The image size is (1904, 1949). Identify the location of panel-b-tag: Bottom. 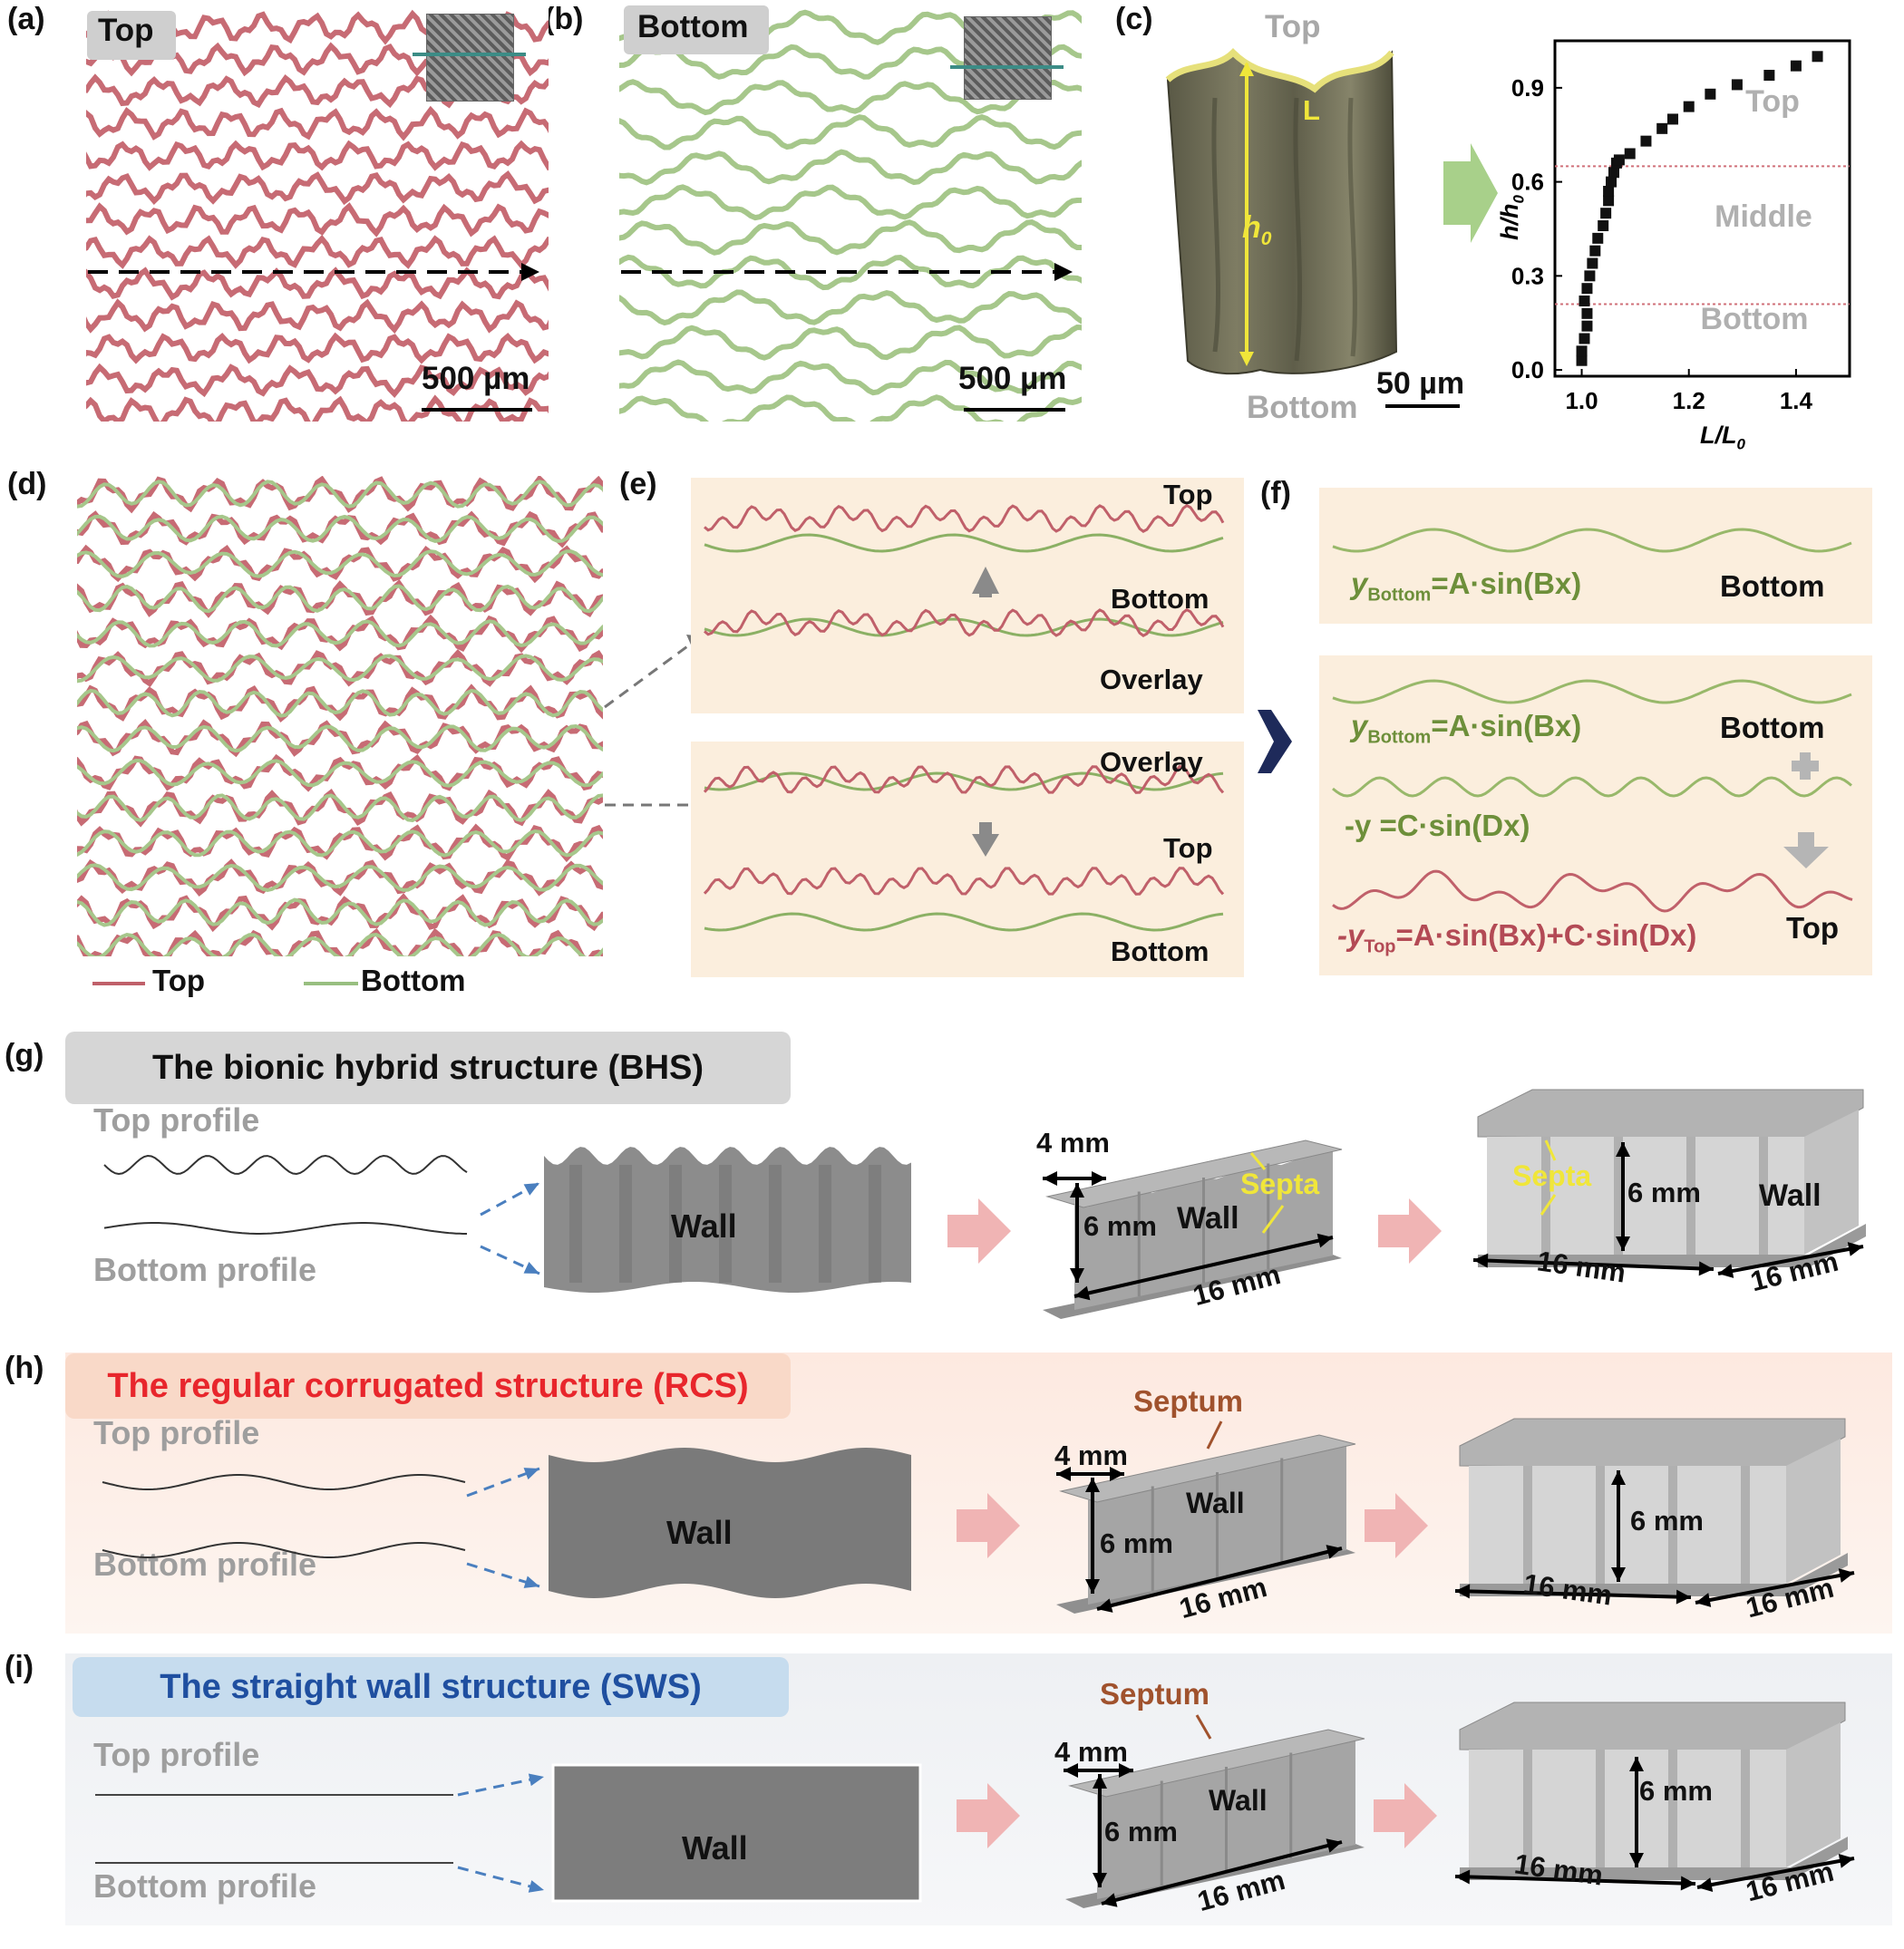
(693, 26).